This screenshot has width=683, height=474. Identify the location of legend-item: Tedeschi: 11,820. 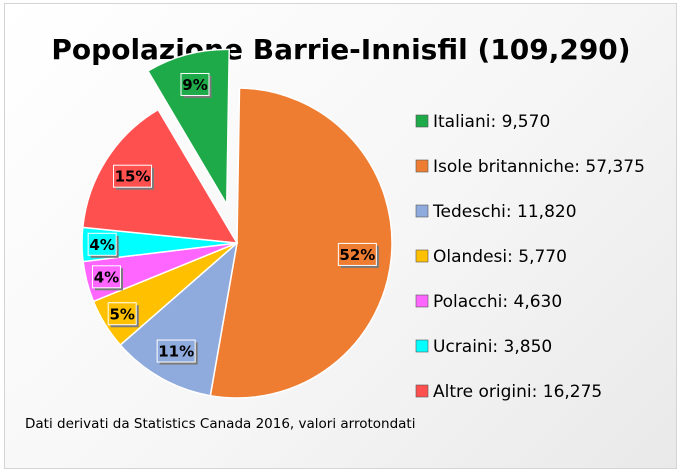
(496, 212).